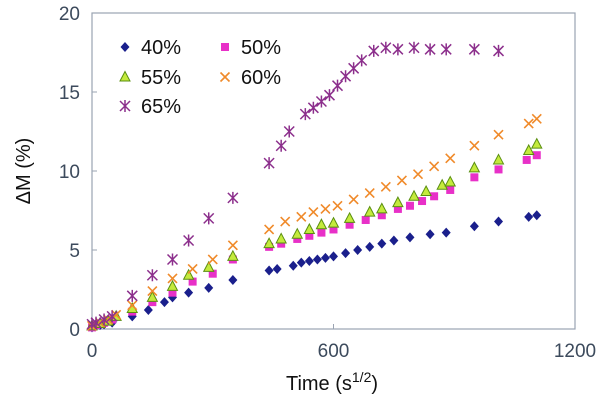 This screenshot has width=600, height=407. I want to click on y-tick-label: 10, so click(69, 172).